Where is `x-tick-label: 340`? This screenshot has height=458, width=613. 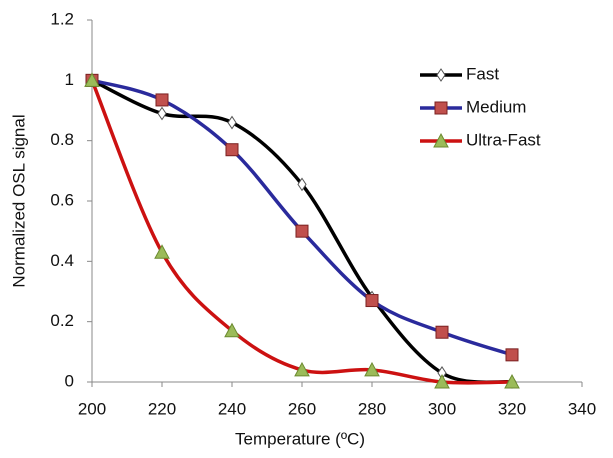 x-tick-label: 340 is located at coordinates (582, 408).